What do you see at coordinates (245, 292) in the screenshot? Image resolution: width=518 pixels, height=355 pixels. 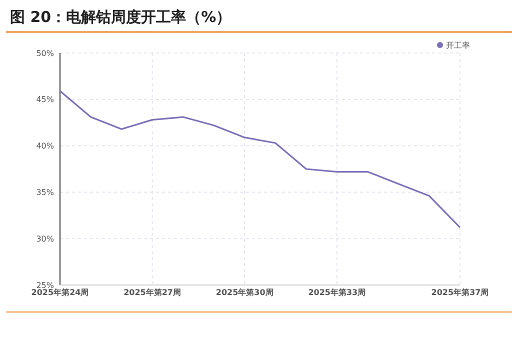 I see `x-tick-label: 2025年第30周` at bounding box center [245, 292].